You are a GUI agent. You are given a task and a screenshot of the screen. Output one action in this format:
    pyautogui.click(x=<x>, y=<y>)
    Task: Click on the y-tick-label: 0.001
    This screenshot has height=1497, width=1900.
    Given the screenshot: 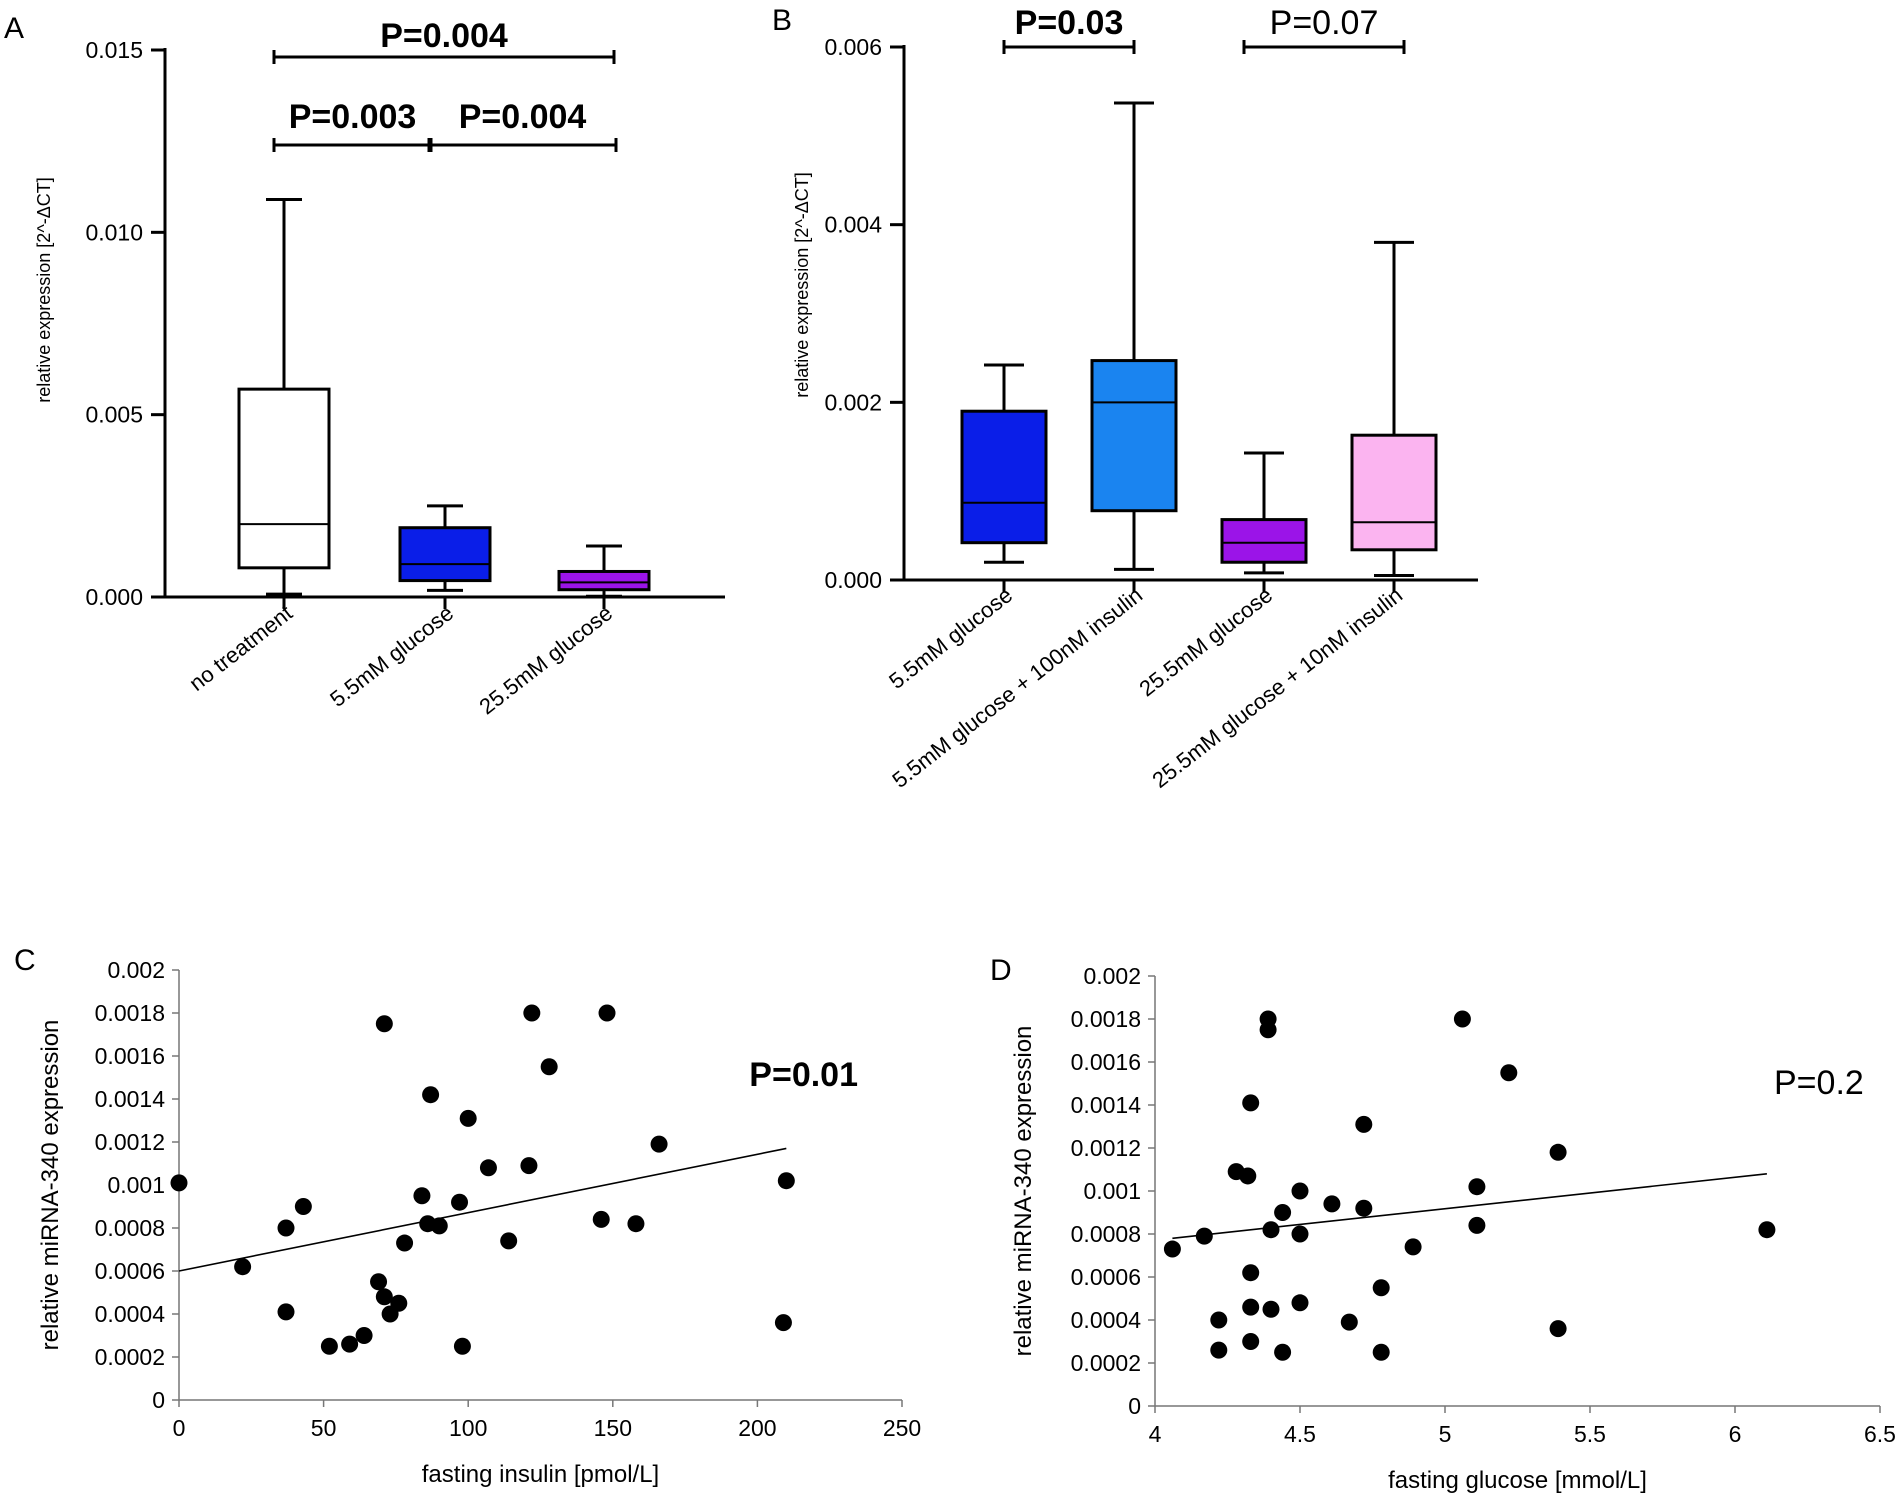 What is the action you would take?
    pyautogui.click(x=136, y=1185)
    